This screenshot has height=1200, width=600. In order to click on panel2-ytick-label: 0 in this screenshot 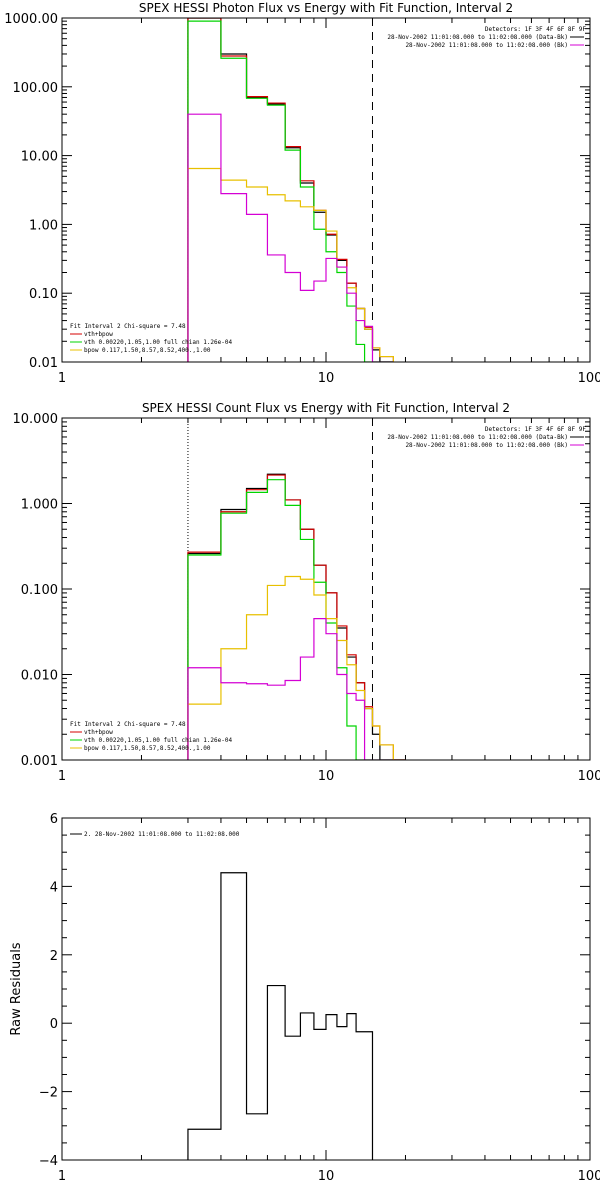, I will do `click(54, 1024)`.